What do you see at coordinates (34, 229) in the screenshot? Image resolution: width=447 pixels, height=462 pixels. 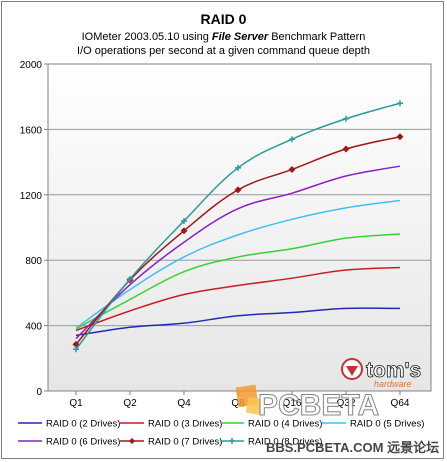 I see `y-axis-ticks: 0 400 800 1200 1600 2000` at bounding box center [34, 229].